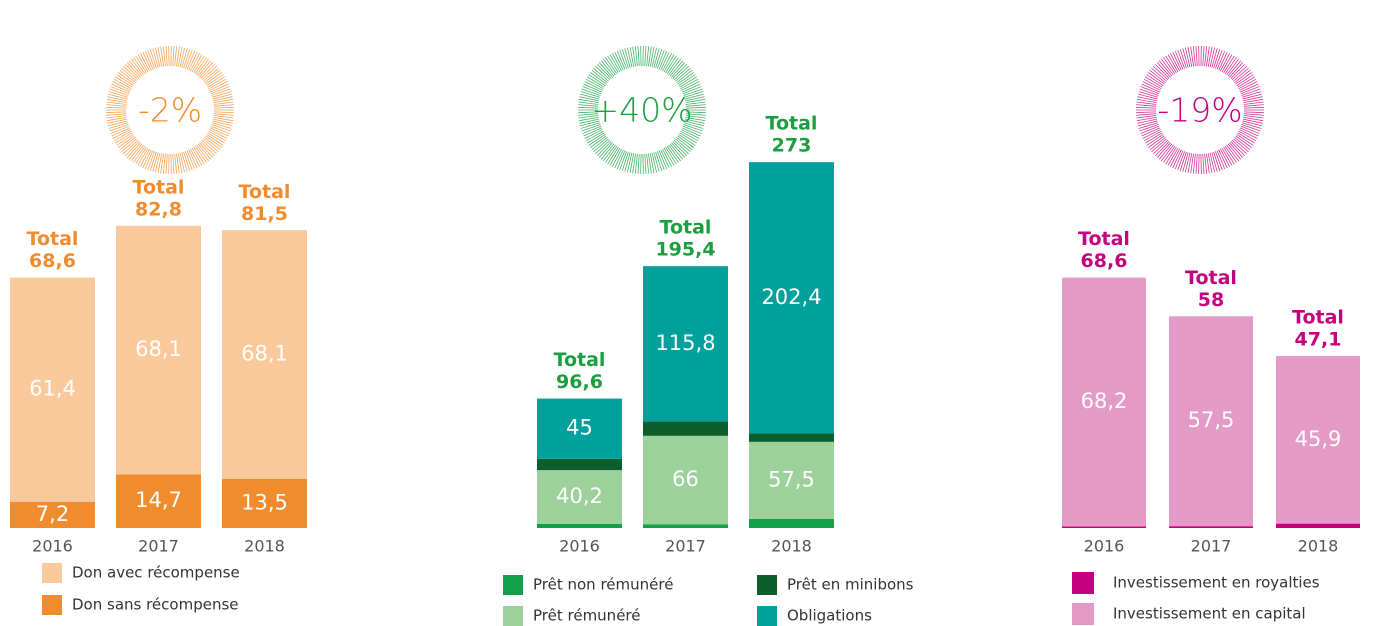  I want to click on x-tick-label: 2017, so click(158, 546).